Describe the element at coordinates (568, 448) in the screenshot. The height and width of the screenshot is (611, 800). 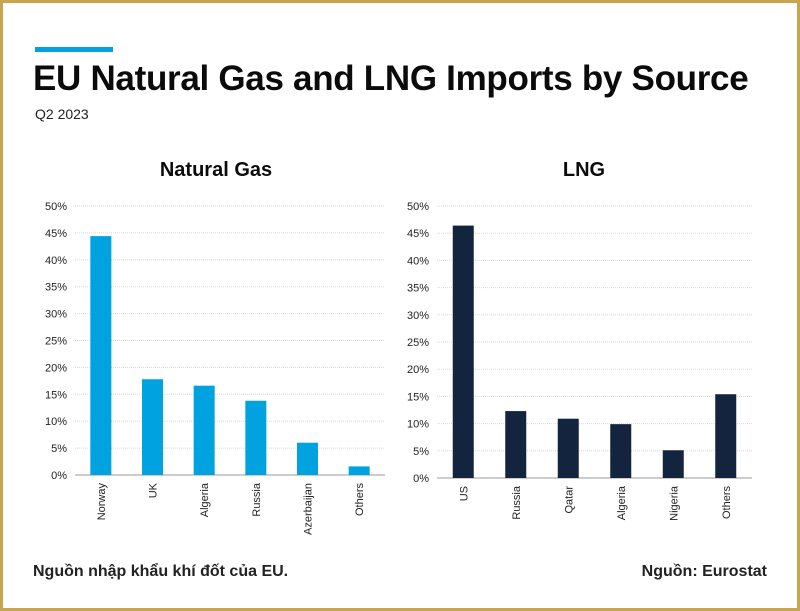
I see `lng-bar-qatar` at that location.